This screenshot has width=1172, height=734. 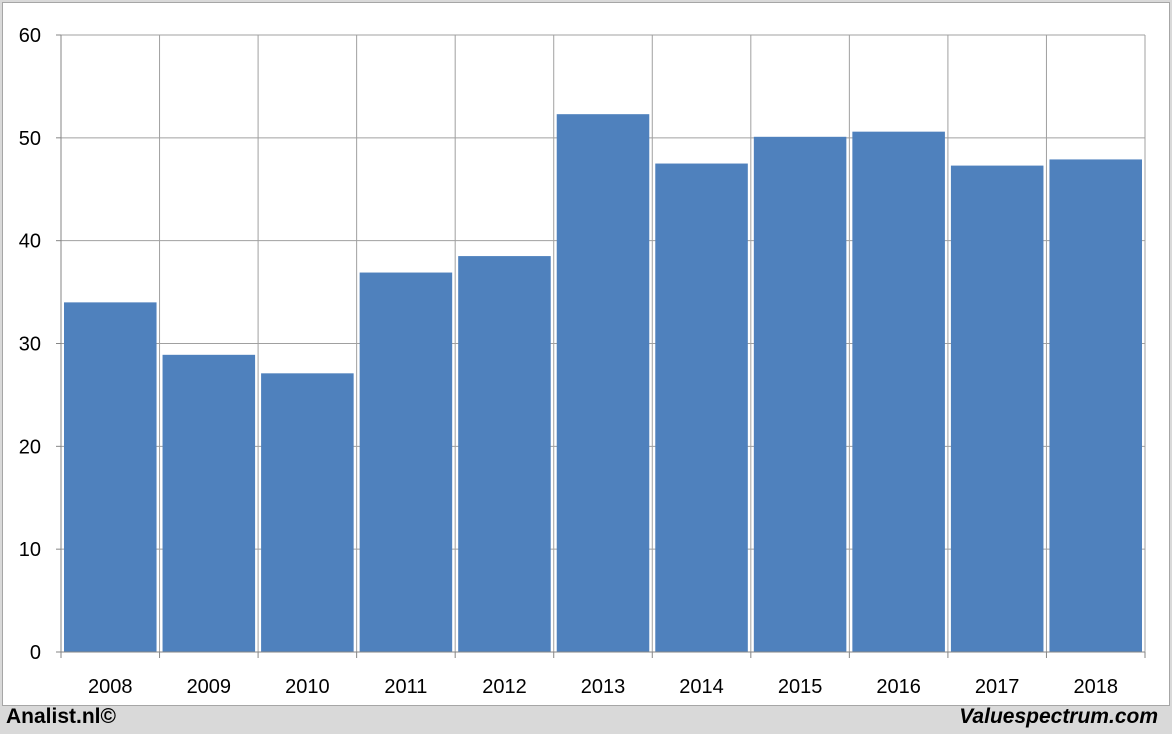 I want to click on x-tick-label: 2014, so click(x=701, y=687).